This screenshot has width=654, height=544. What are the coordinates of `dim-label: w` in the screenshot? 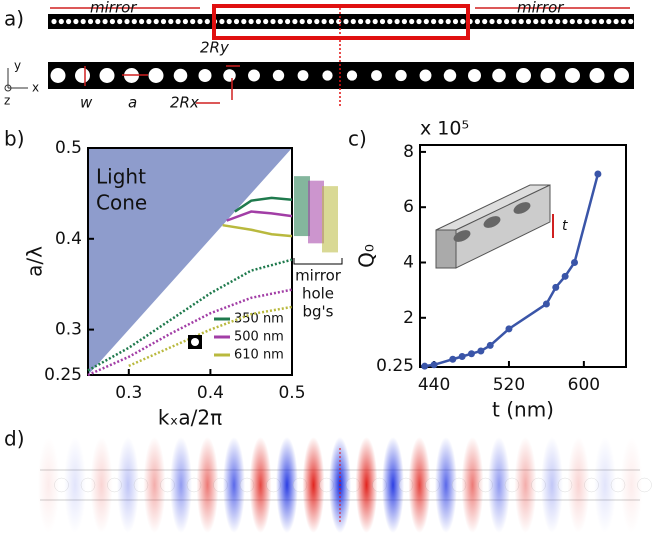 It's located at (86, 103).